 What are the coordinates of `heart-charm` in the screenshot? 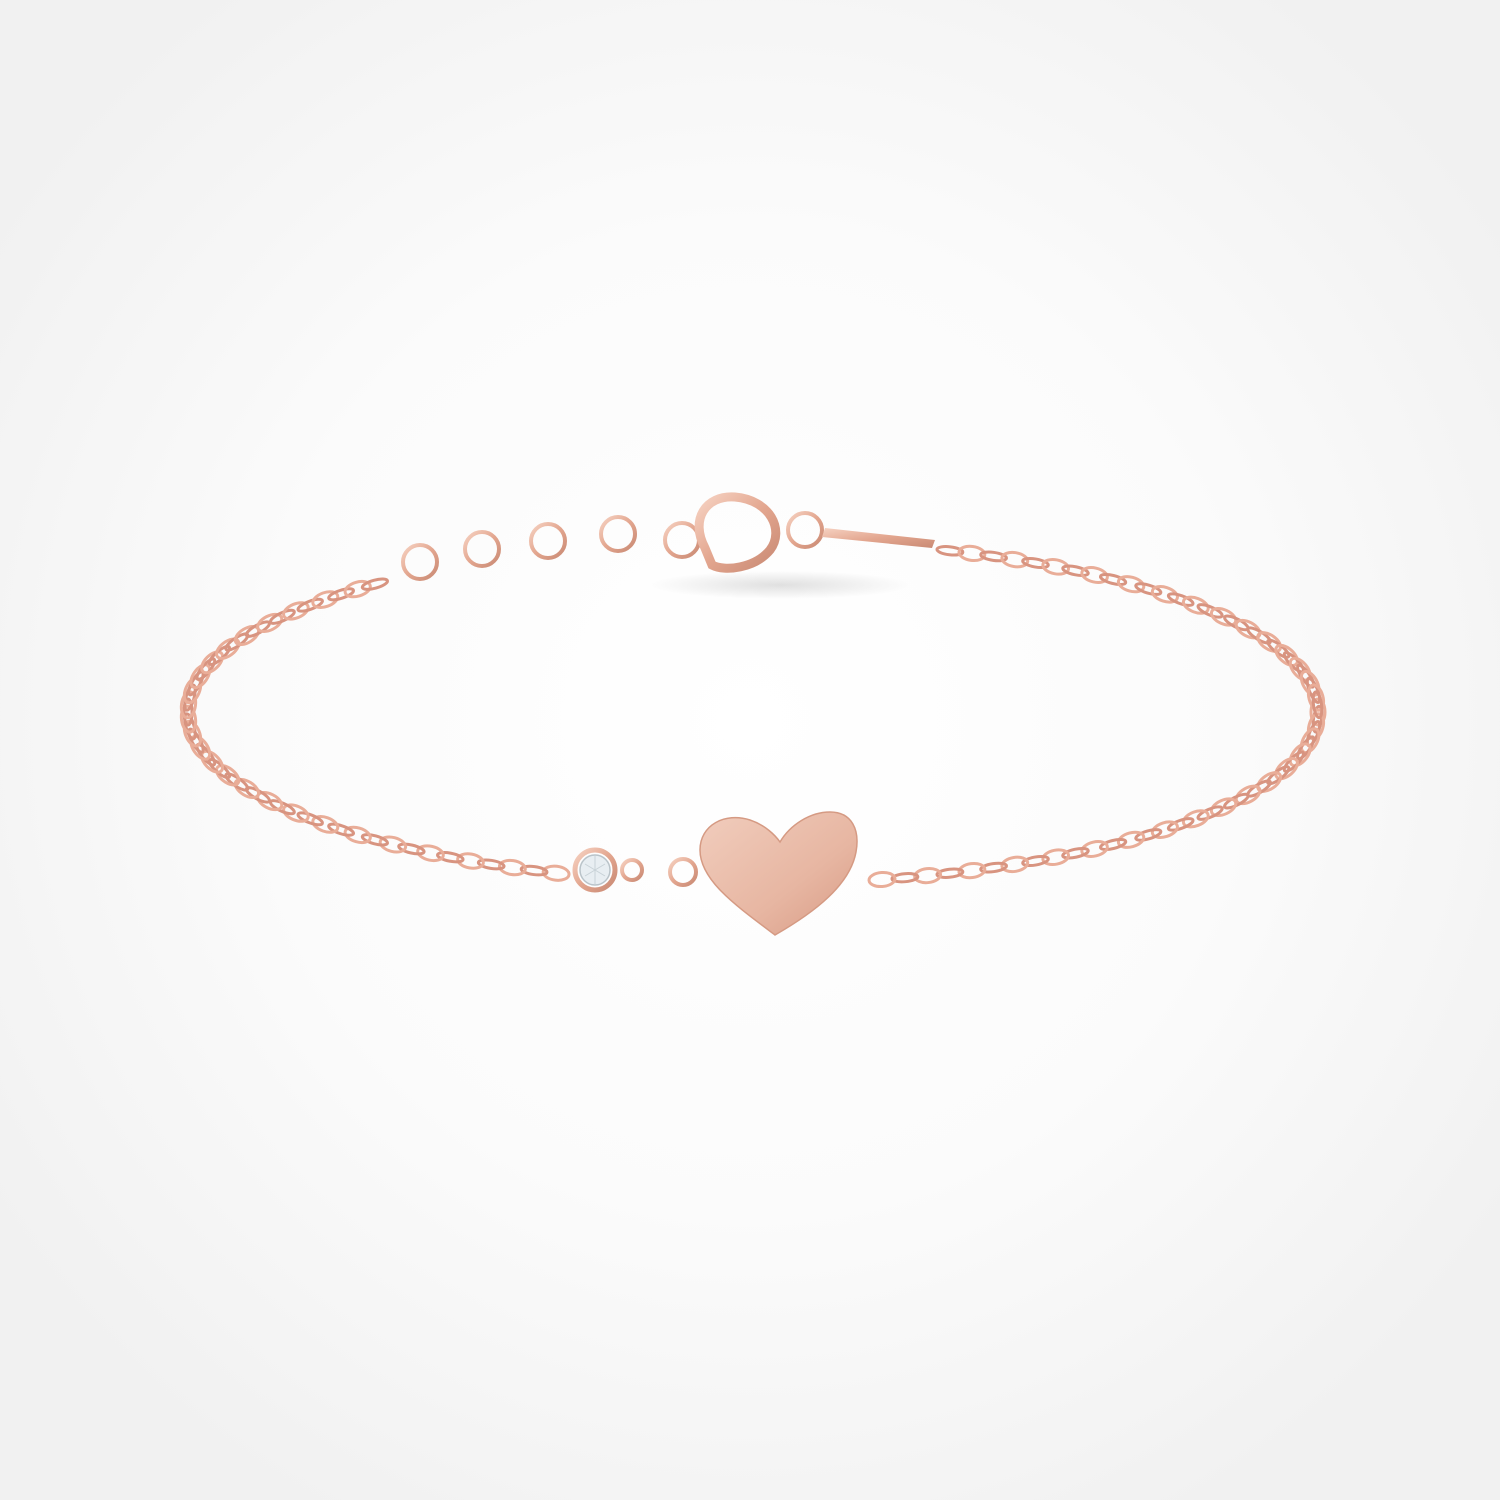 It's located at (778, 873).